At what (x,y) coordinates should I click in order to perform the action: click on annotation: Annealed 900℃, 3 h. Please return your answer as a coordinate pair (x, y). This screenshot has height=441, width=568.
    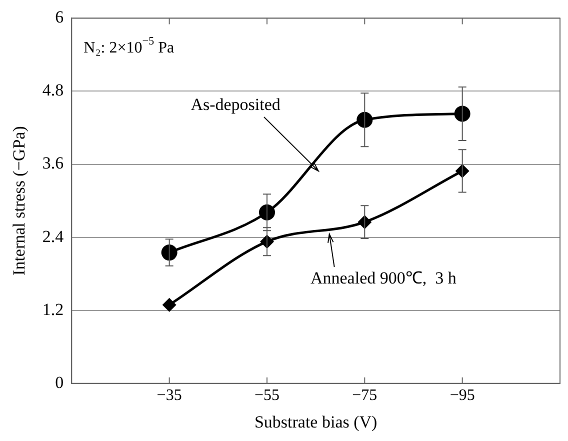
    Looking at the image, I should click on (383, 278).